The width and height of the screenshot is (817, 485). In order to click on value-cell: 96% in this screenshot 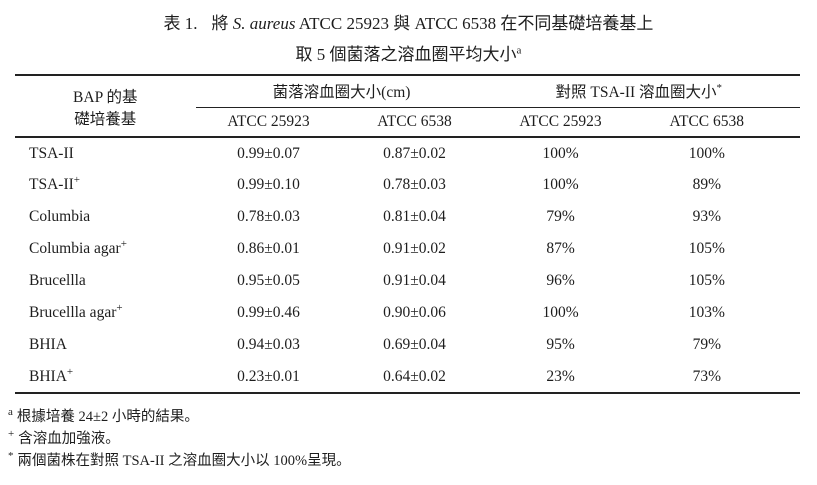, I will do `click(560, 280)`.